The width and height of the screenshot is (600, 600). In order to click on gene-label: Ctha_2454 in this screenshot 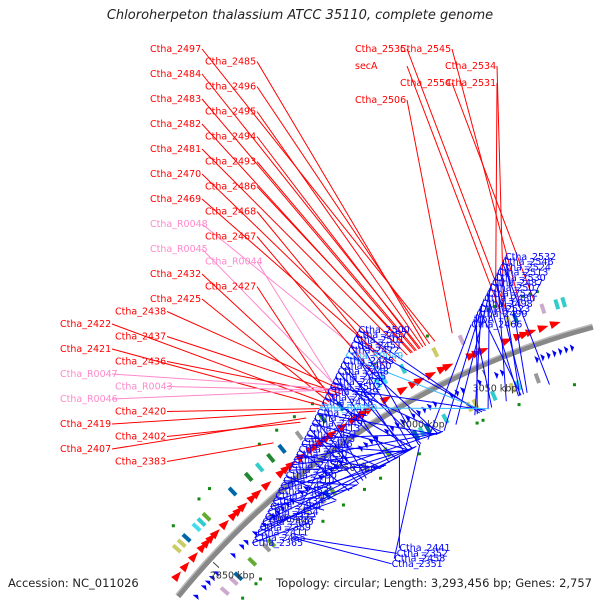, I will do `click(293, 512)`.